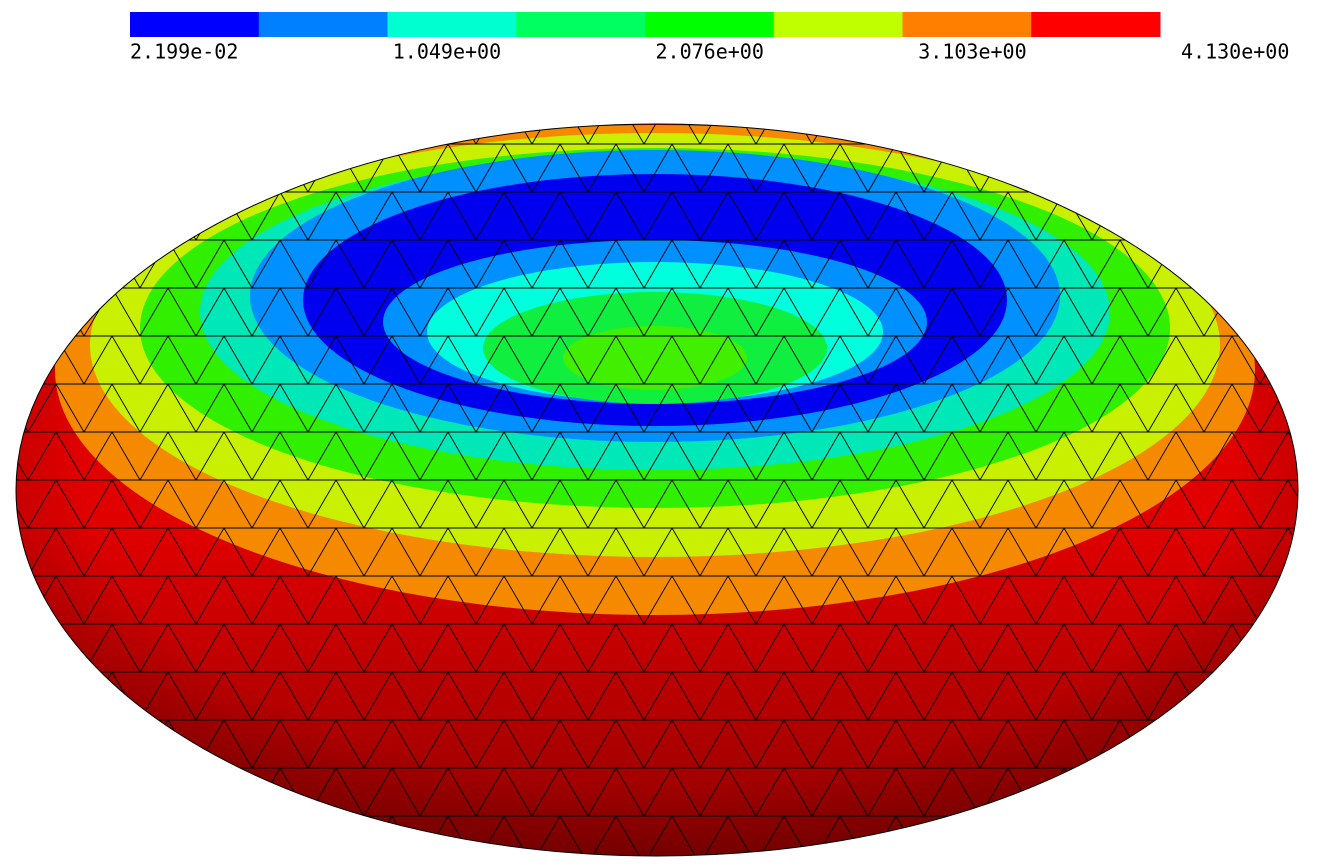  I want to click on colorbar-label: 2.199e-02, so click(184, 52).